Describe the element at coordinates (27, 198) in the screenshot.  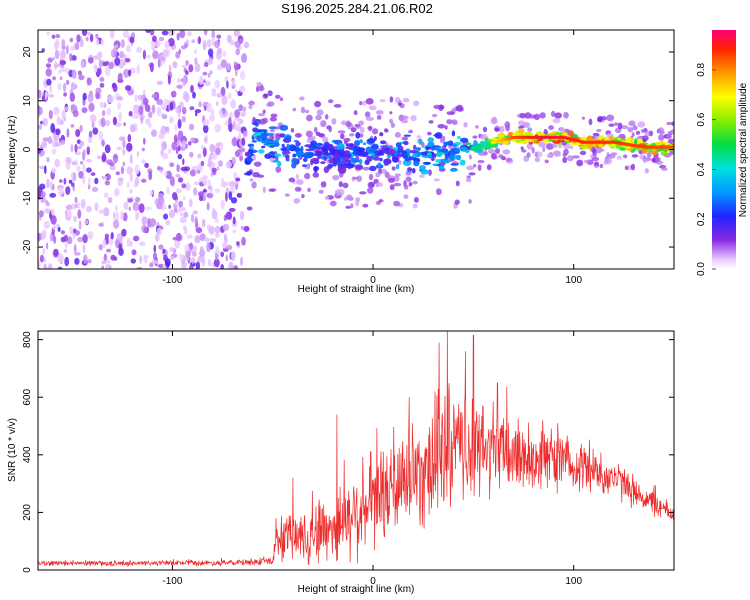
I see `y-tick-label: -10` at that location.